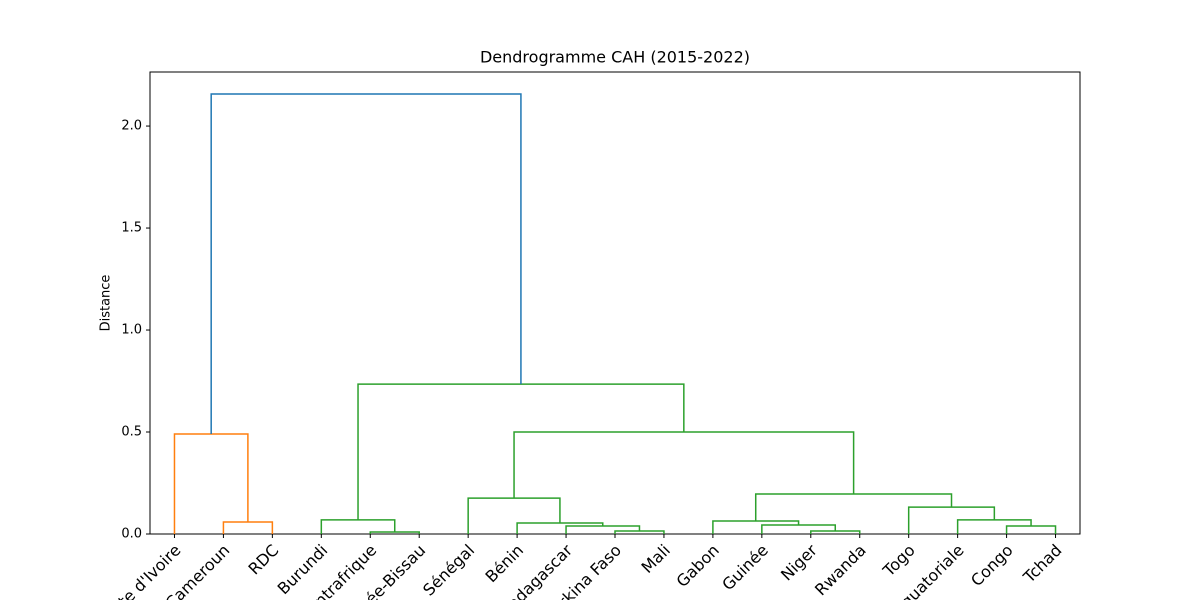 Image resolution: width=1200 pixels, height=600 pixels. Describe the element at coordinates (992, 566) in the screenshot. I see `leaf-label: Congo` at that location.